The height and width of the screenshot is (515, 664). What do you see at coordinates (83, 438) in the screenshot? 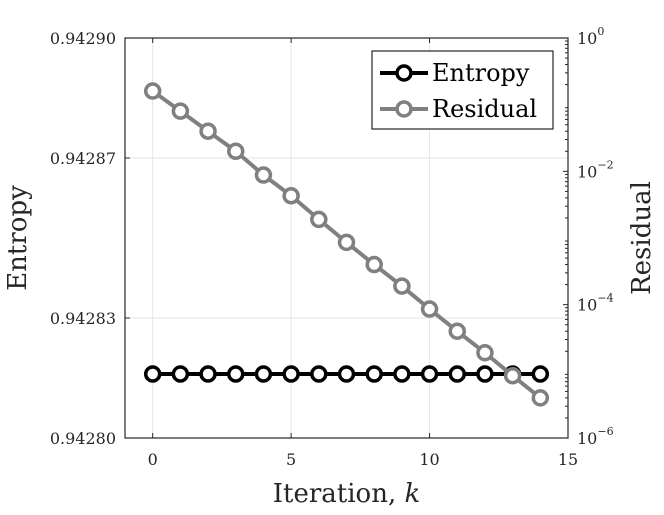
I see `left-y-tick-label: 0.94280` at bounding box center [83, 438].